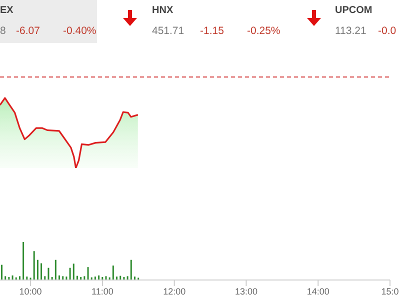  I want to click on x-tick-label: 11:00, so click(103, 291).